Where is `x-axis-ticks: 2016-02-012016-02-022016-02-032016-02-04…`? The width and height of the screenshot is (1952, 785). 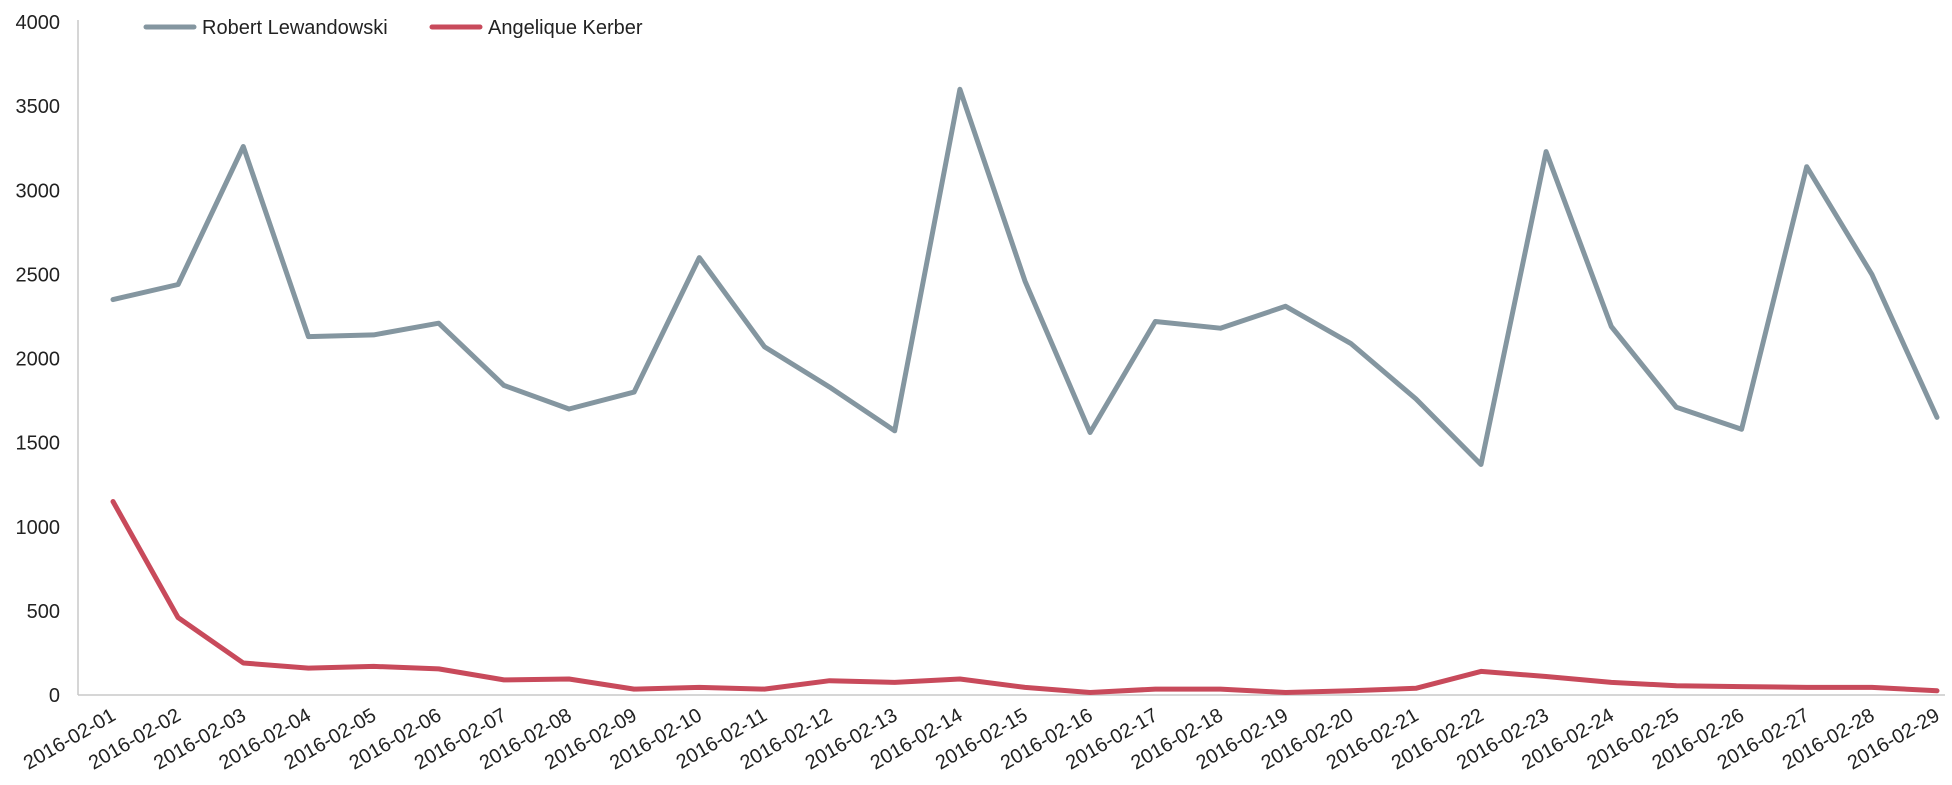 x-axis-ticks: 2016-02-012016-02-022016-02-032016-02-04… is located at coordinates (982, 739).